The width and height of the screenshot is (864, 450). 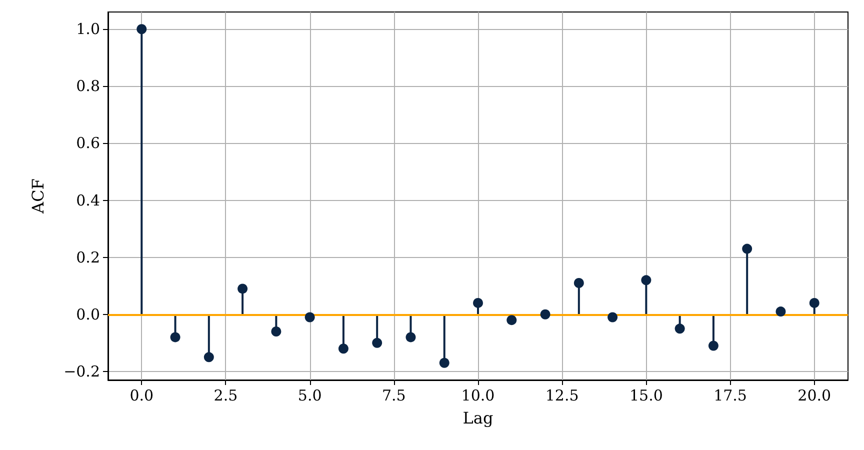 I want to click on x-tick-label: 10.0, so click(x=478, y=395).